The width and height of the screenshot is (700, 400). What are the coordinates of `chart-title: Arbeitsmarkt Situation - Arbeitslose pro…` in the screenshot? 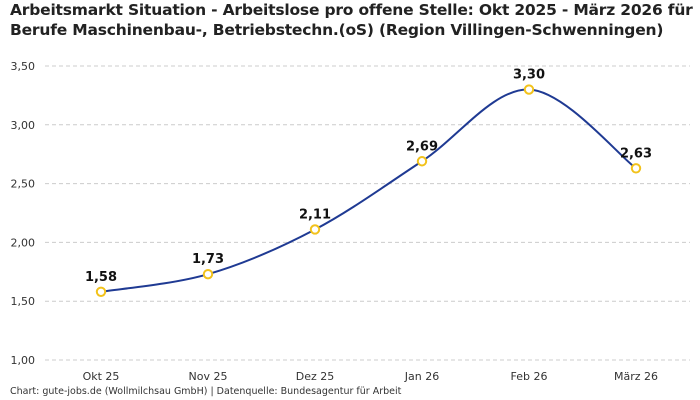 It's located at (351, 20).